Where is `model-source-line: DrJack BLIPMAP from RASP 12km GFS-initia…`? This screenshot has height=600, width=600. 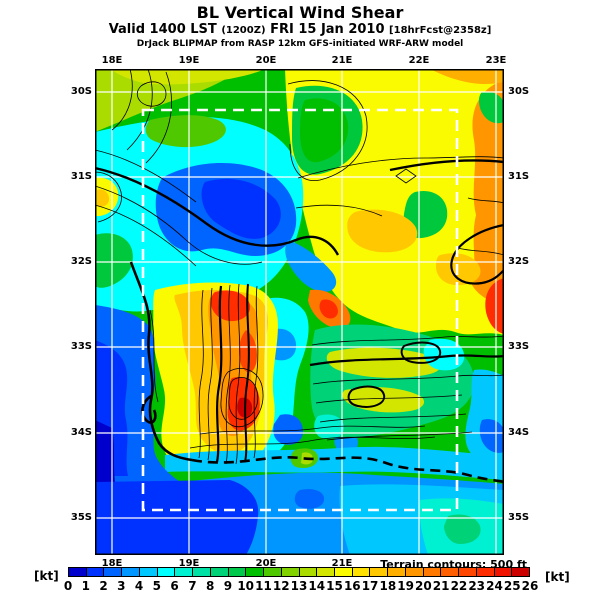
model-source-line: DrJack BLIPMAP from RASP 12km GFS-initia… is located at coordinates (300, 44).